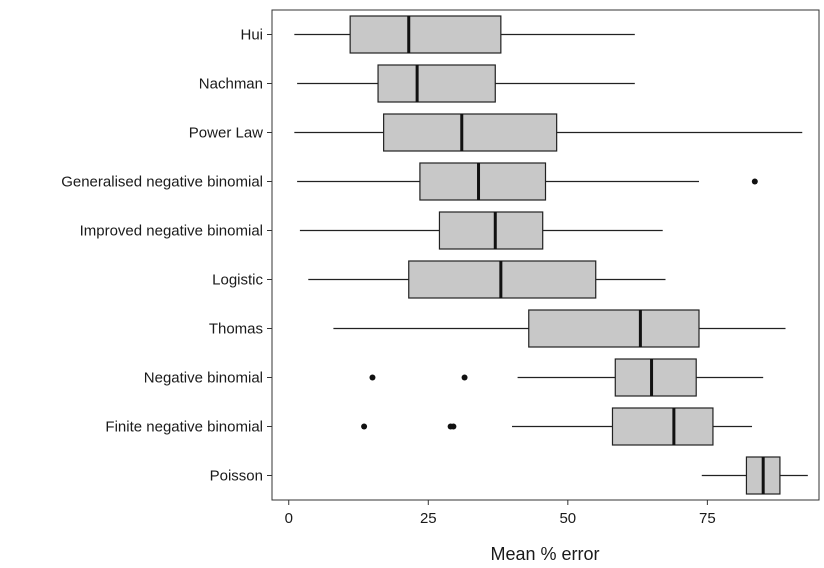  What do you see at coordinates (171, 231) in the screenshot?
I see `category-label: Improved negative binomial` at bounding box center [171, 231].